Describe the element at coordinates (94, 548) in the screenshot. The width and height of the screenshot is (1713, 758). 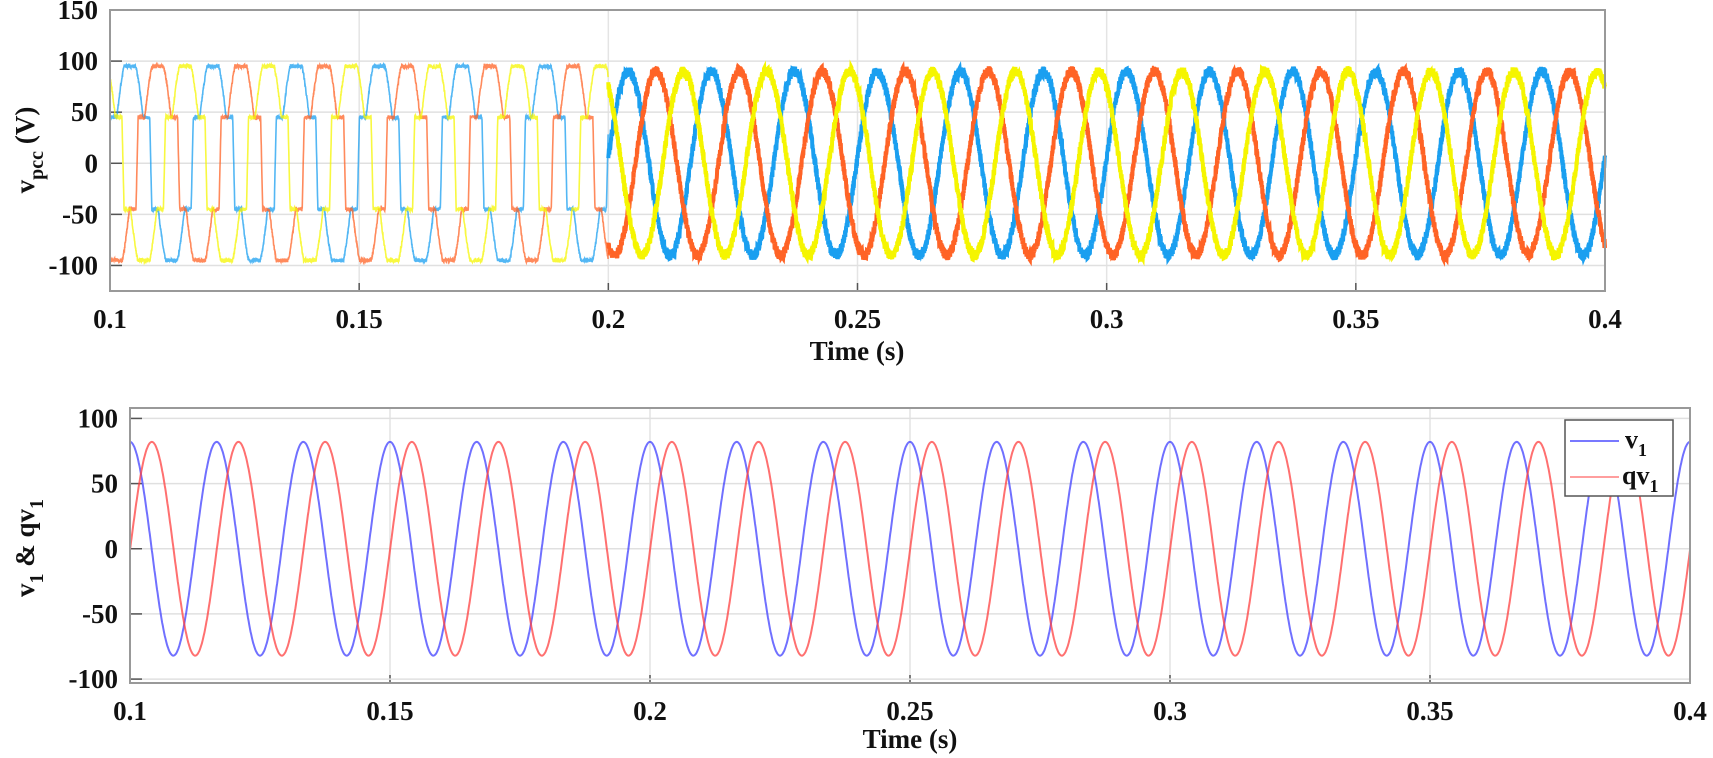
I see `y-tick-labels: 100 50 0 -50 -100` at that location.